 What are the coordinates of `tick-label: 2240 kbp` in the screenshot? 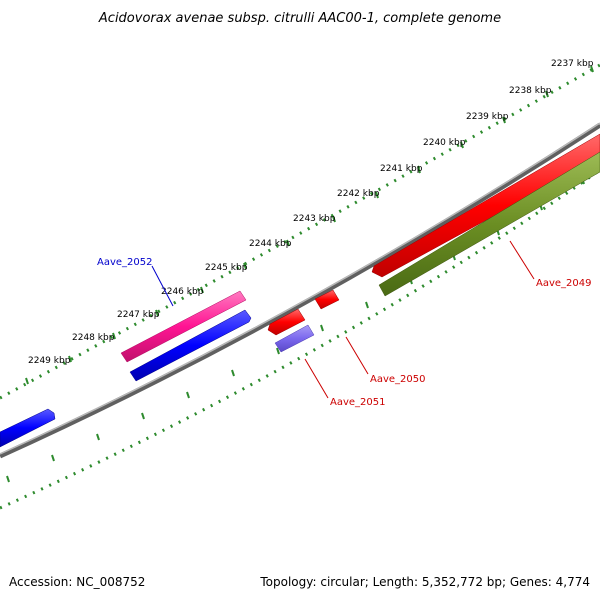 It's located at (444, 143).